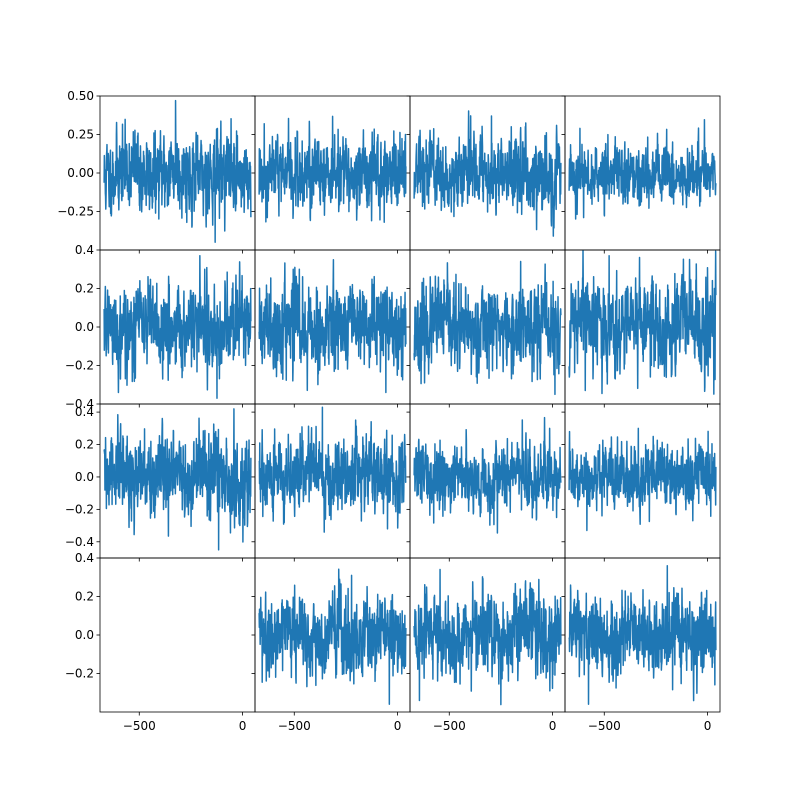  Describe the element at coordinates (177, 635) in the screenshot. I see `axes-frame` at that location.